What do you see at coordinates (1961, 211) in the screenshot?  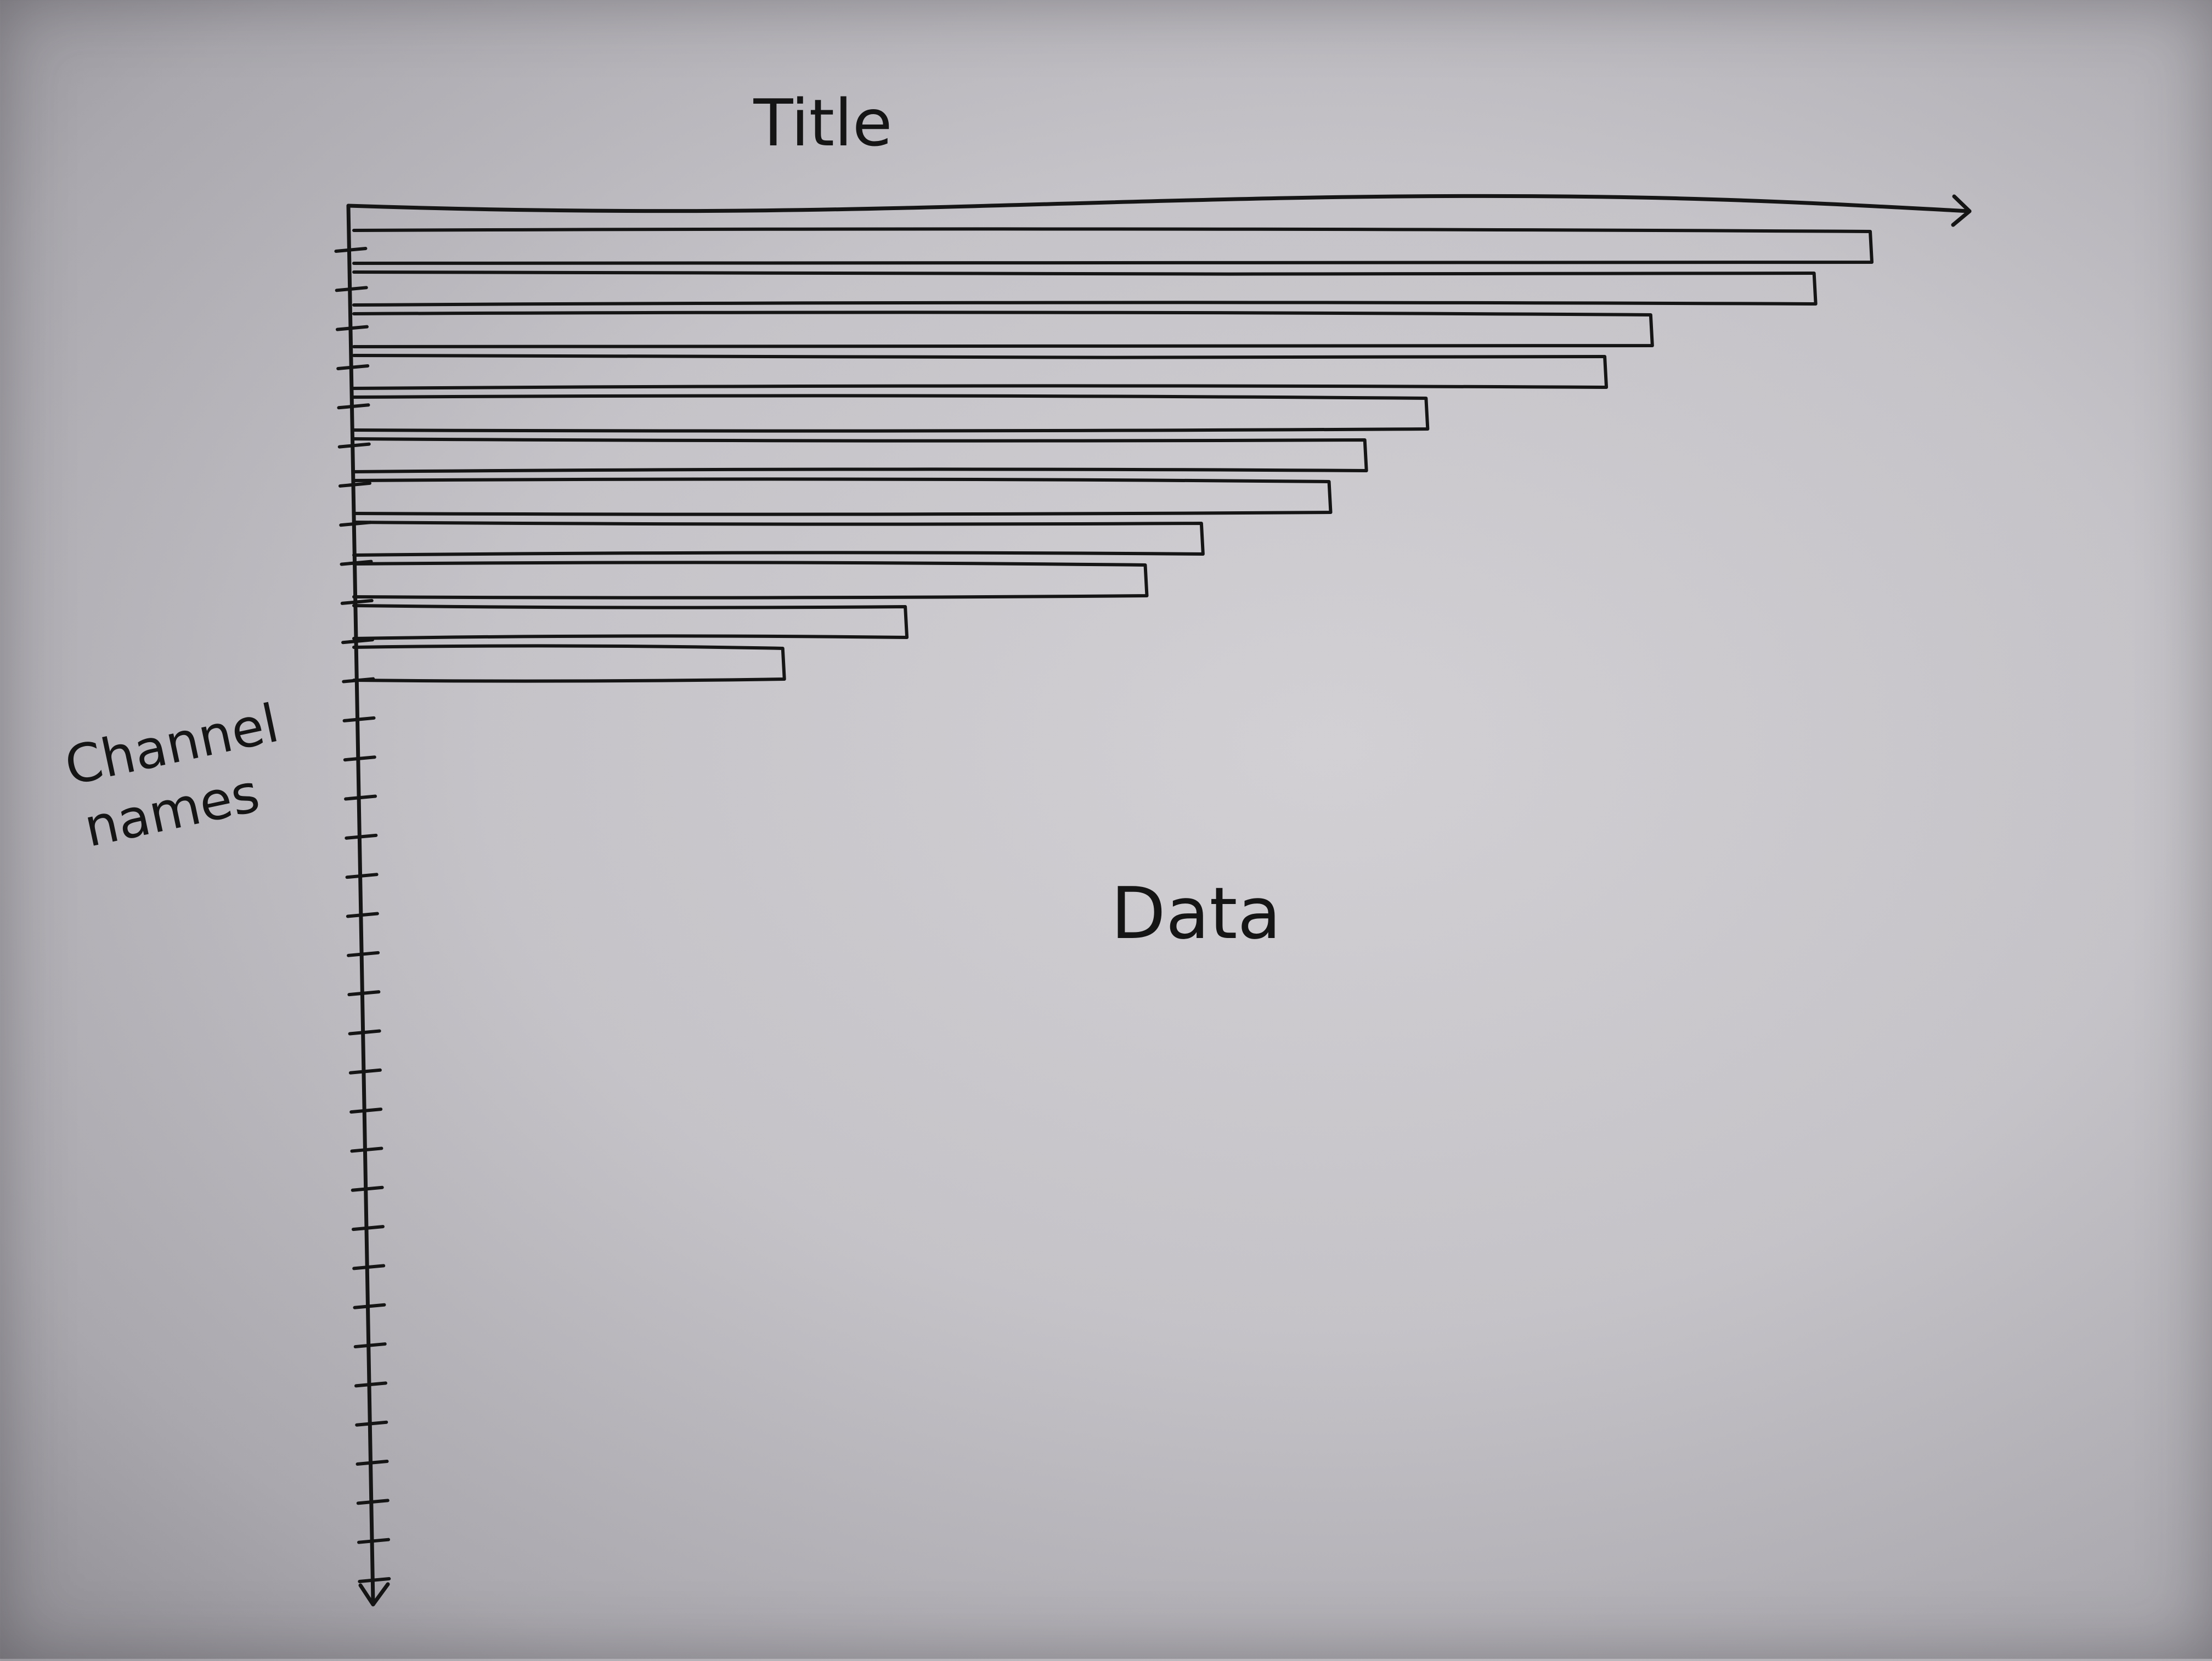 I see `x-axis-arrow` at bounding box center [1961, 211].